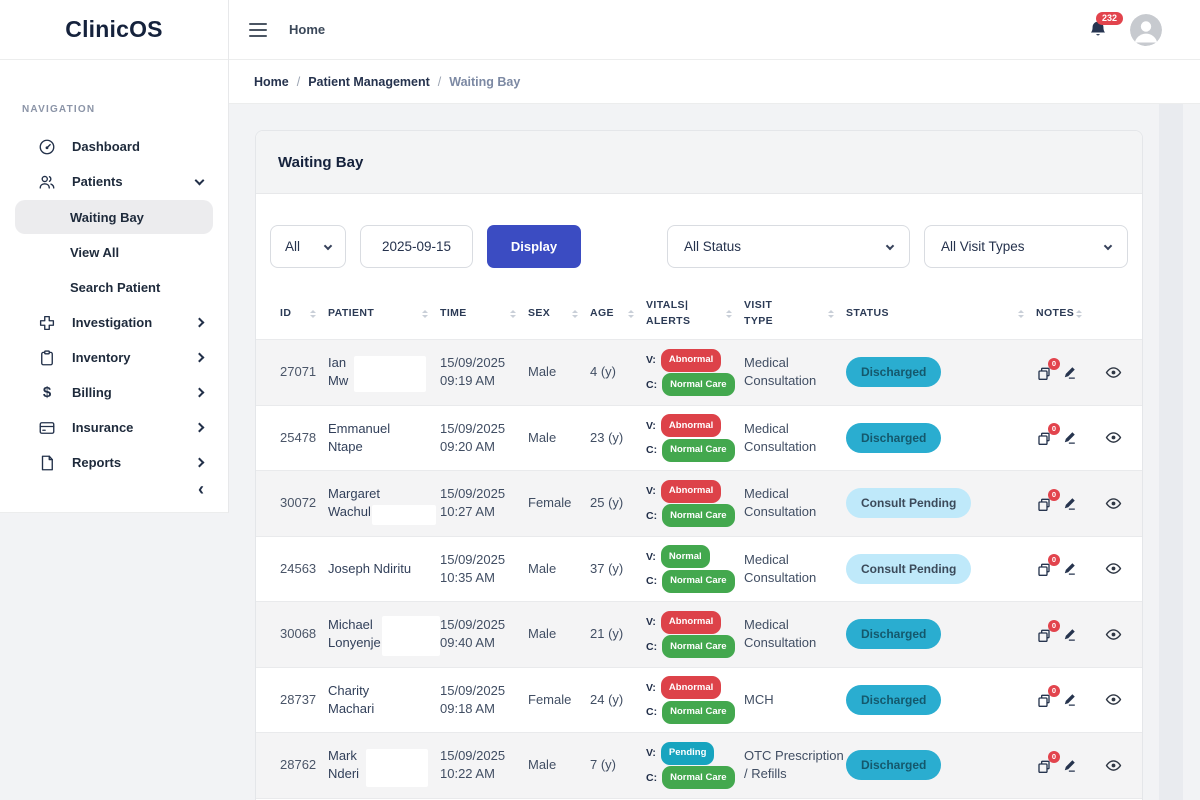 Image resolution: width=1200 pixels, height=800 pixels. What do you see at coordinates (201, 489) in the screenshot?
I see `sidebar-collapse-icon: ‹` at bounding box center [201, 489].